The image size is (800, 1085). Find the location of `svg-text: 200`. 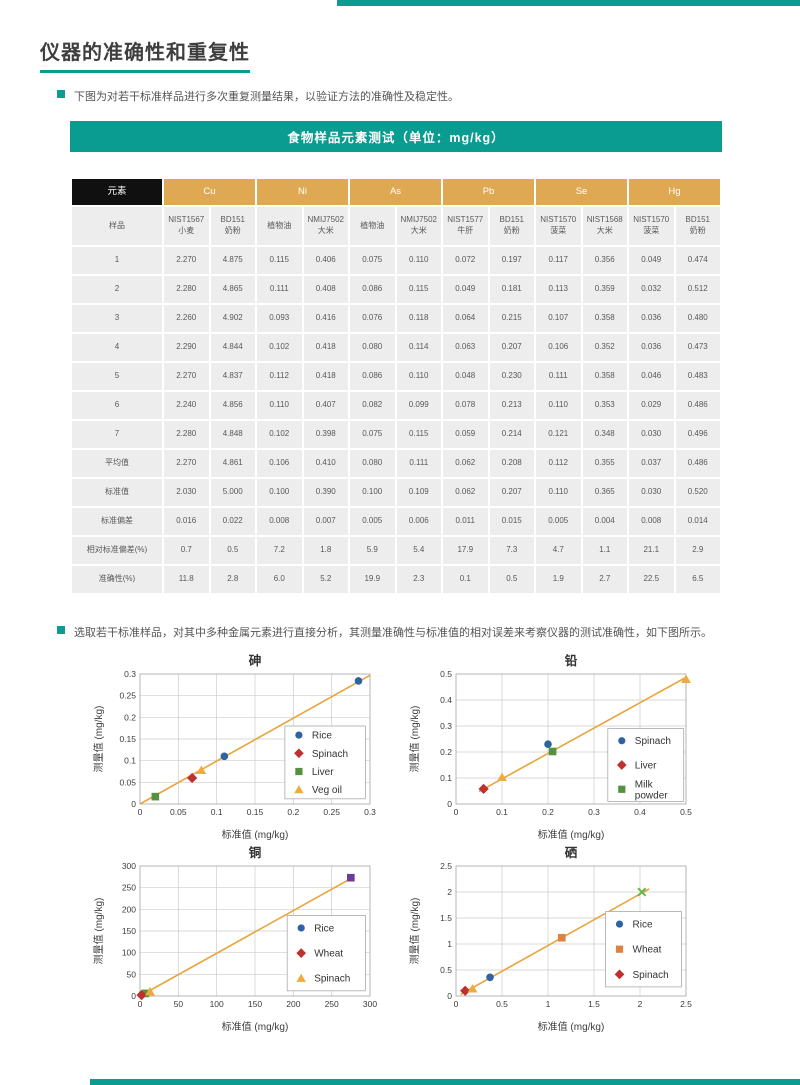

svg-text: 200 is located at coordinates (293, 1004).